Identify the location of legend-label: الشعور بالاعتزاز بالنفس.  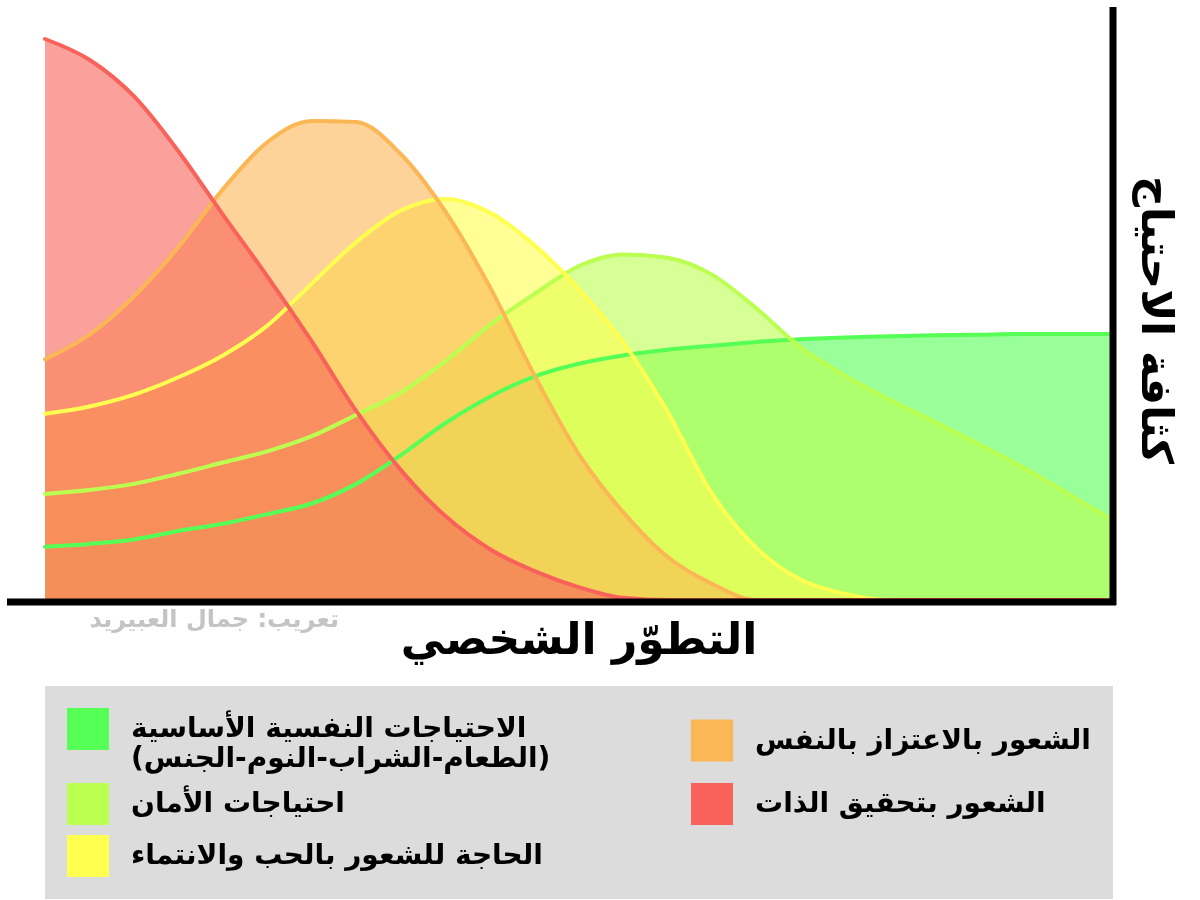
(923, 739).